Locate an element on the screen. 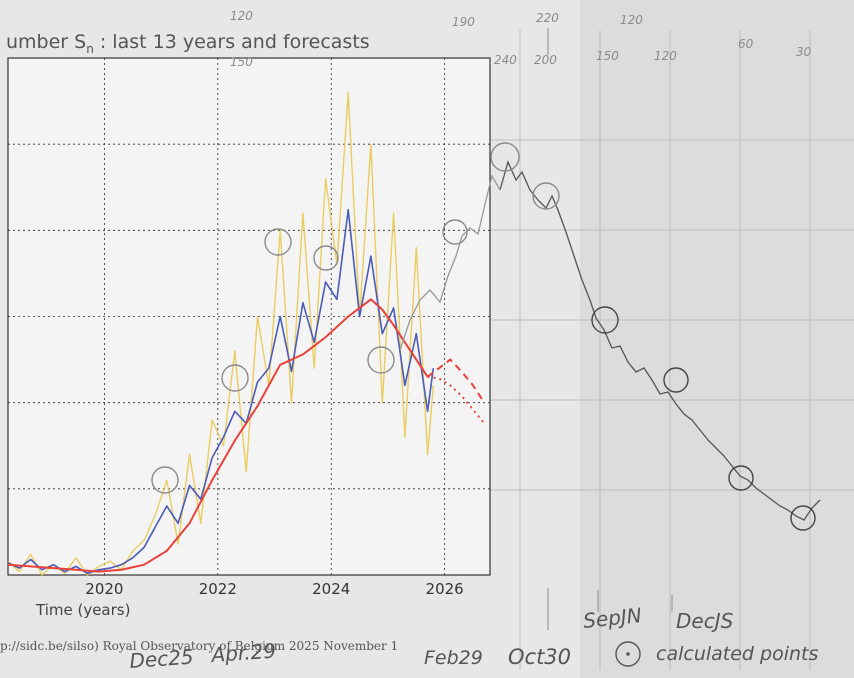 This screenshot has width=854, height=678. hand-number: 240 is located at coordinates (505, 60).